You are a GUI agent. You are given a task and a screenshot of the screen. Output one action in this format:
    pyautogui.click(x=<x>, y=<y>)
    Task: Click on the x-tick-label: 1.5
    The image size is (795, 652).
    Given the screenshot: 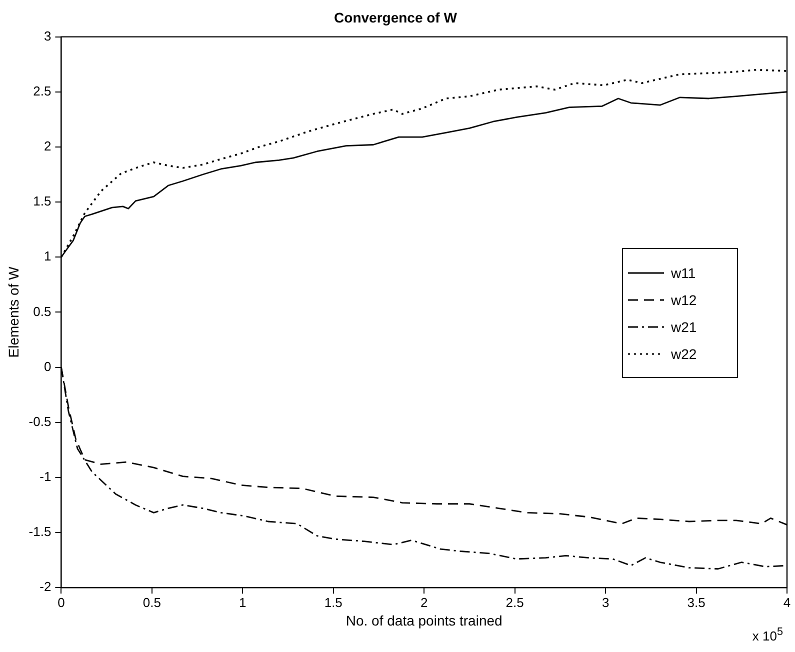 What is the action you would take?
    pyautogui.click(x=333, y=602)
    